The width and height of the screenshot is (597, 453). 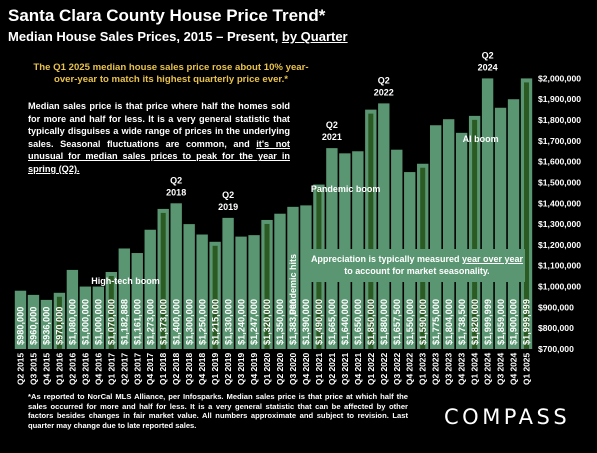 I want to click on y-tick-label: $1,600,000, so click(x=559, y=162).